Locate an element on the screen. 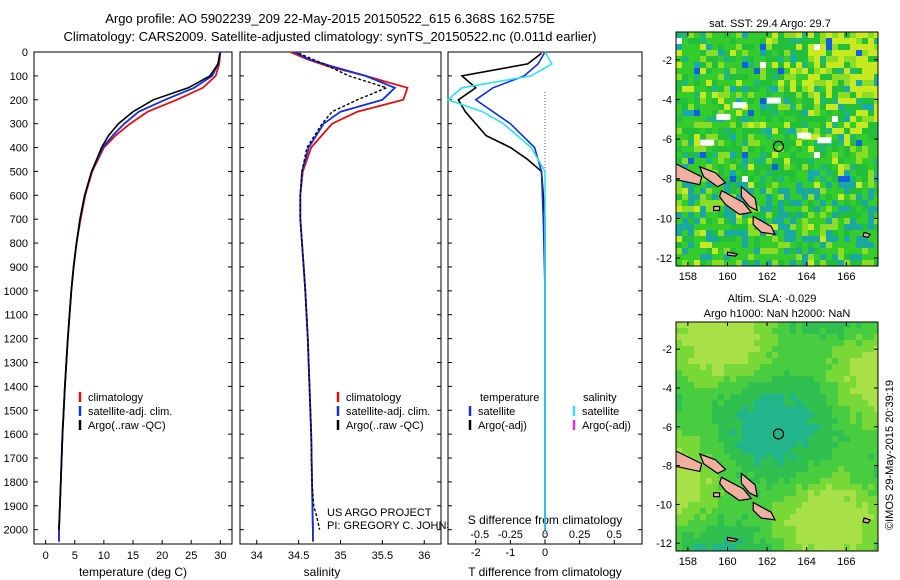  map-lat-label: -4 is located at coordinates (667, 100).